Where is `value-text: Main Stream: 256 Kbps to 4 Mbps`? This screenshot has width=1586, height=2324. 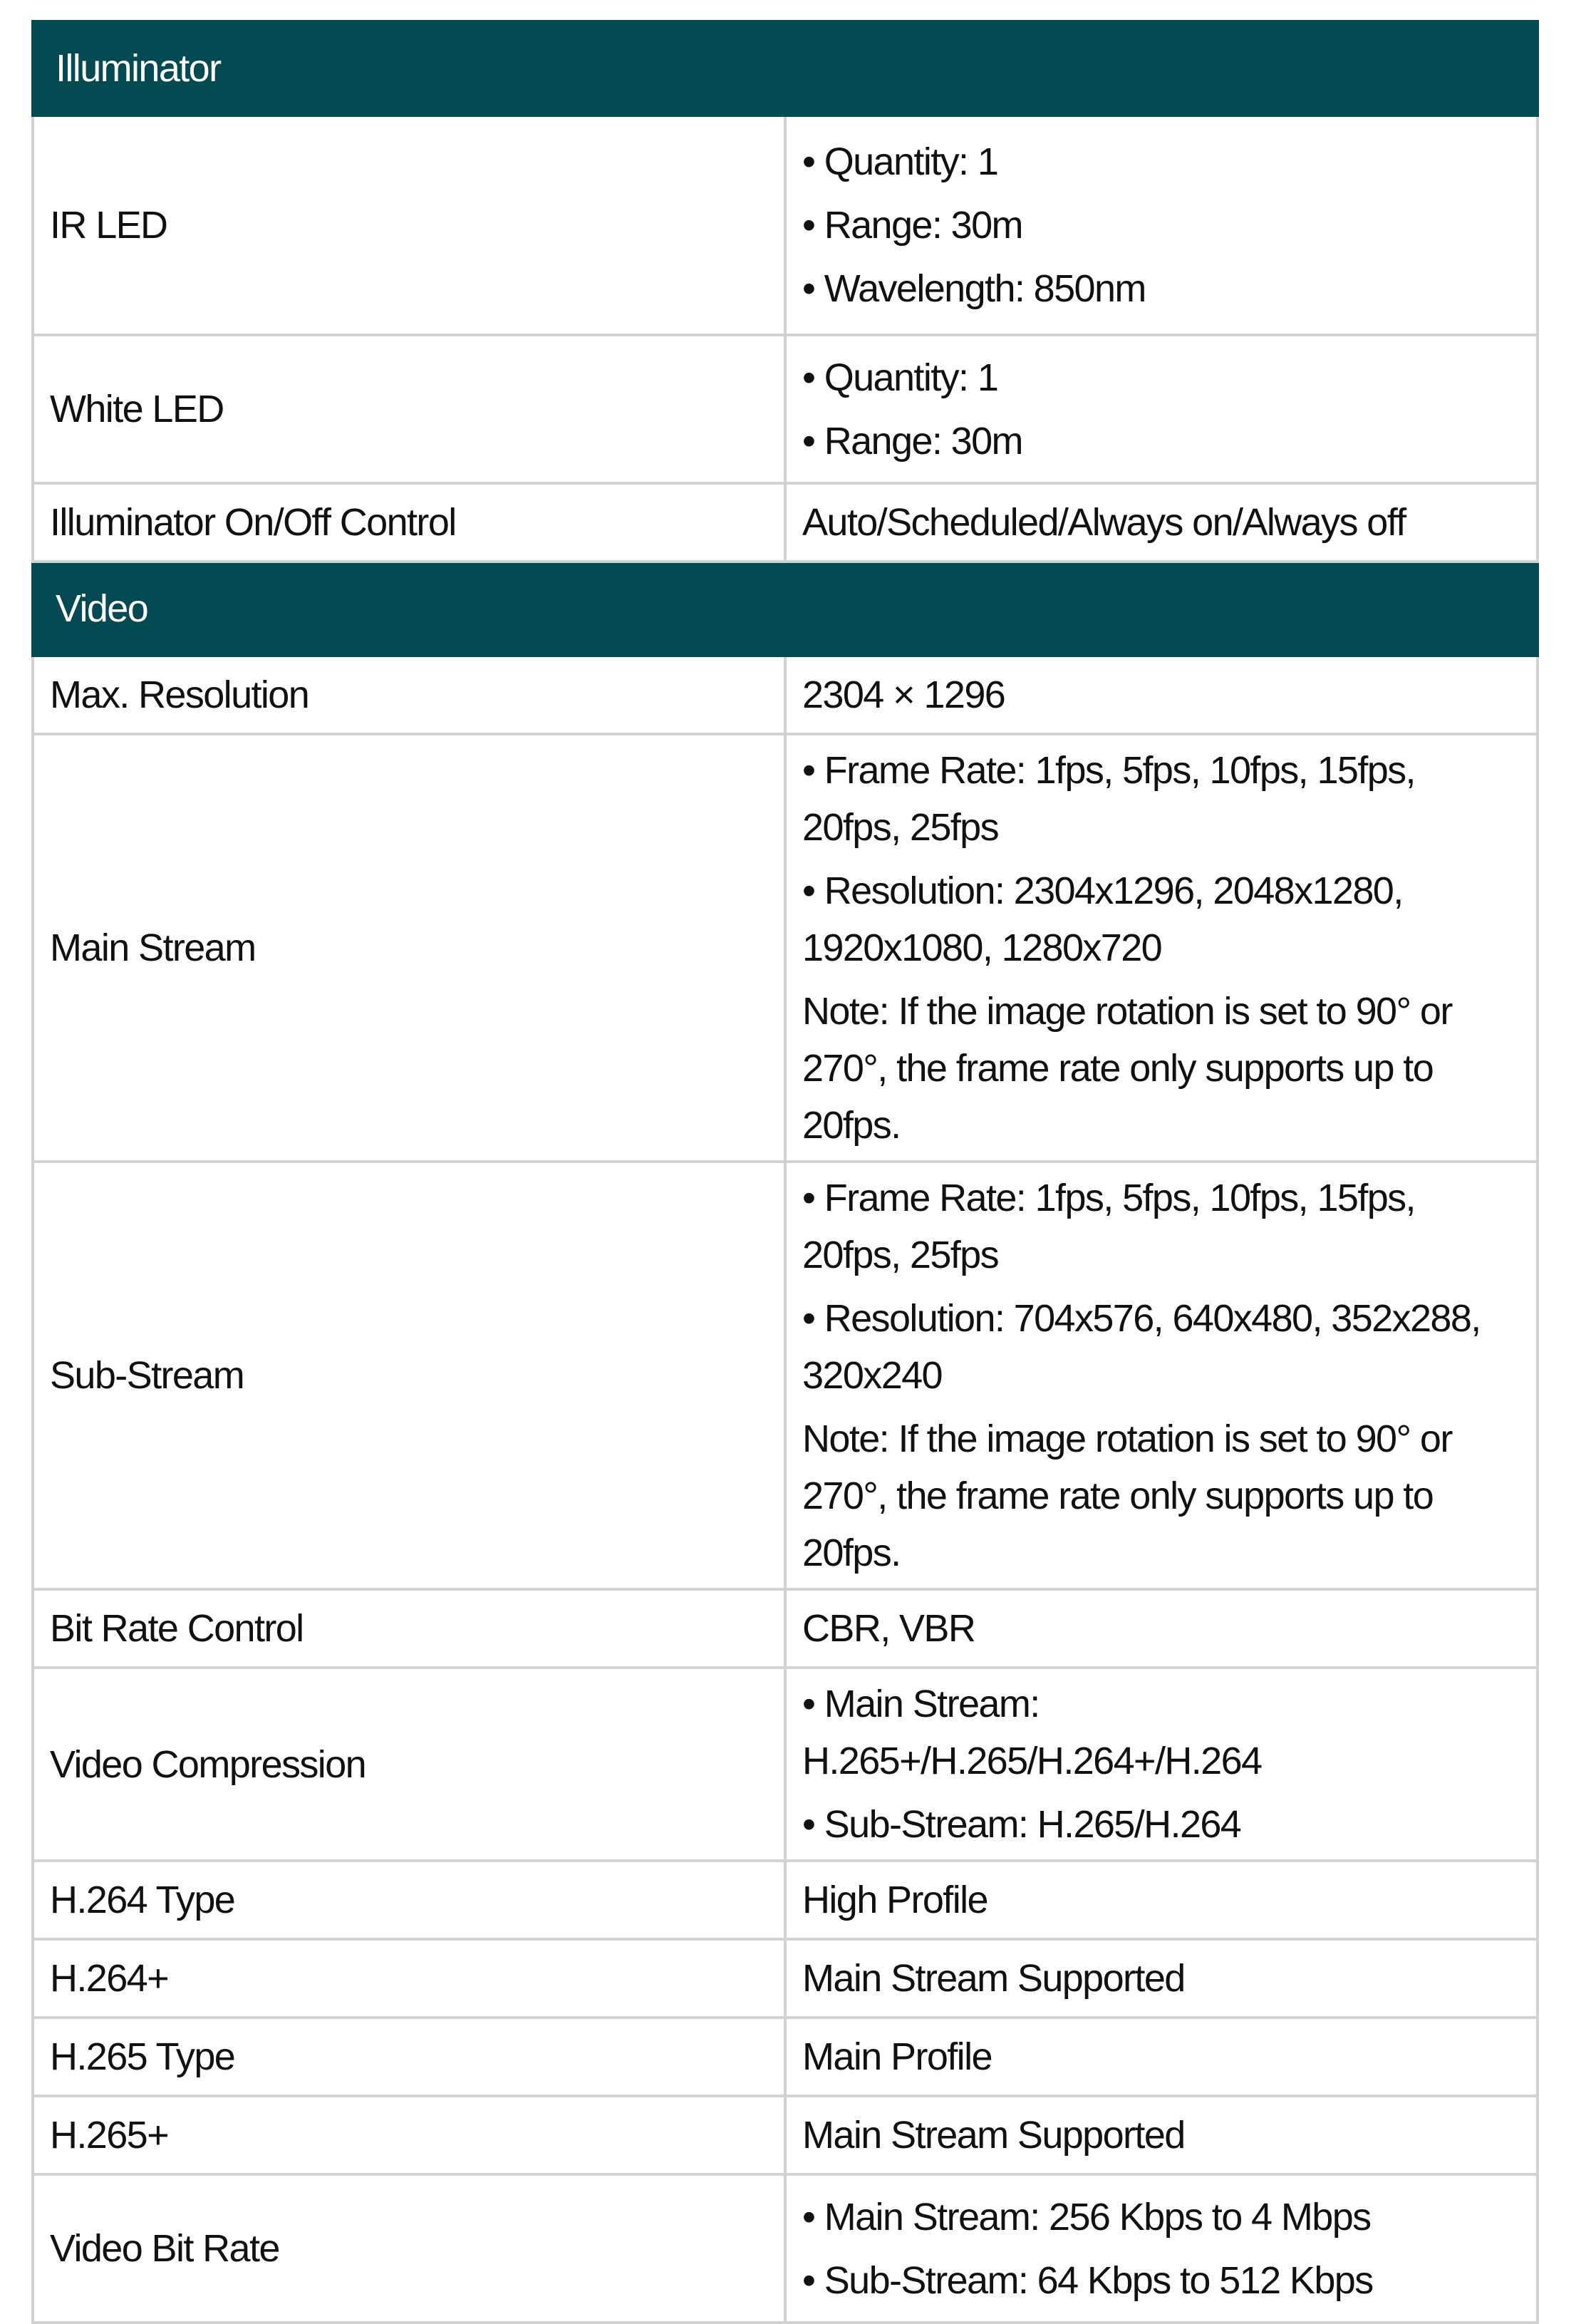 value-text: Main Stream: 256 Kbps to 4 Mbps is located at coordinates (1098, 2216).